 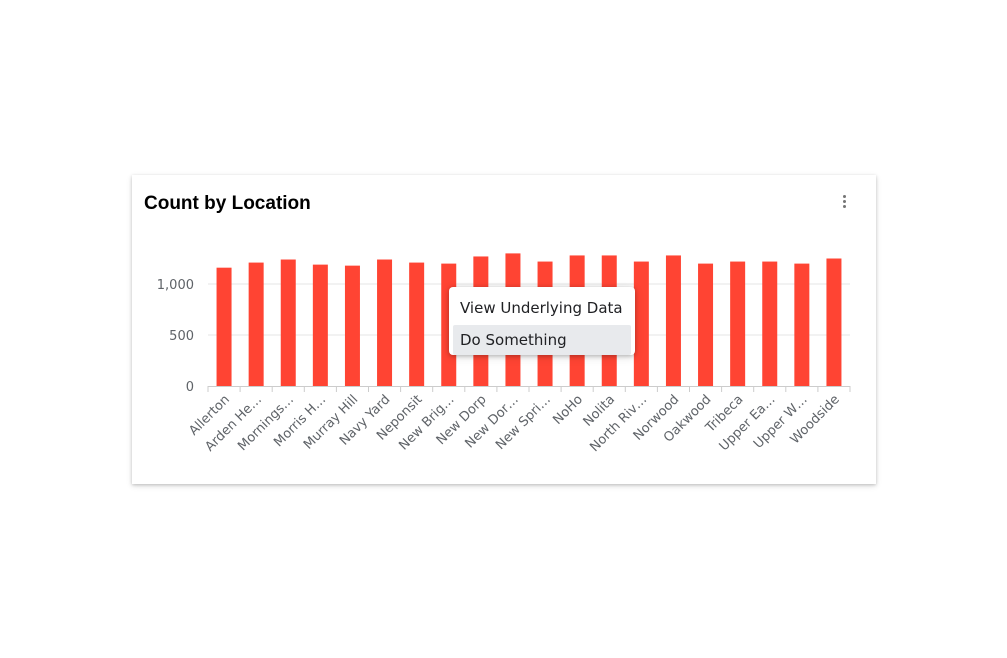 What do you see at coordinates (542, 340) in the screenshot?
I see `do-something-item: Do Something` at bounding box center [542, 340].